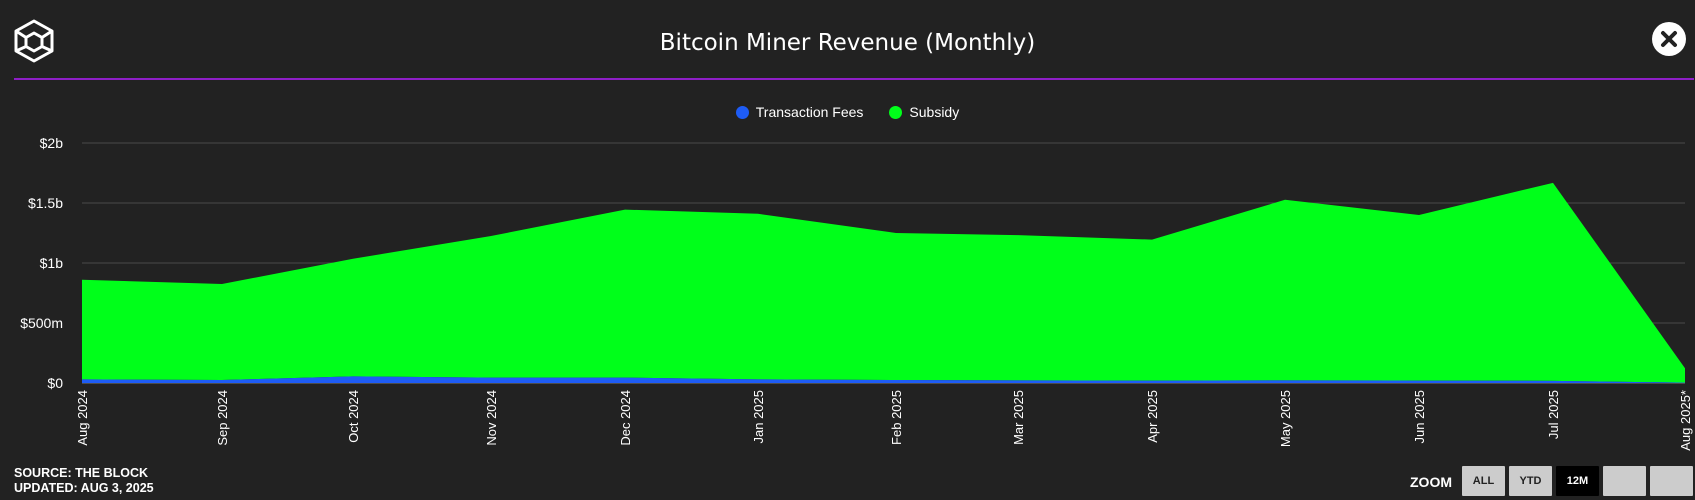 The image size is (1695, 500). What do you see at coordinates (758, 417) in the screenshot?
I see `x-tick-label: Jan 2025` at bounding box center [758, 417].